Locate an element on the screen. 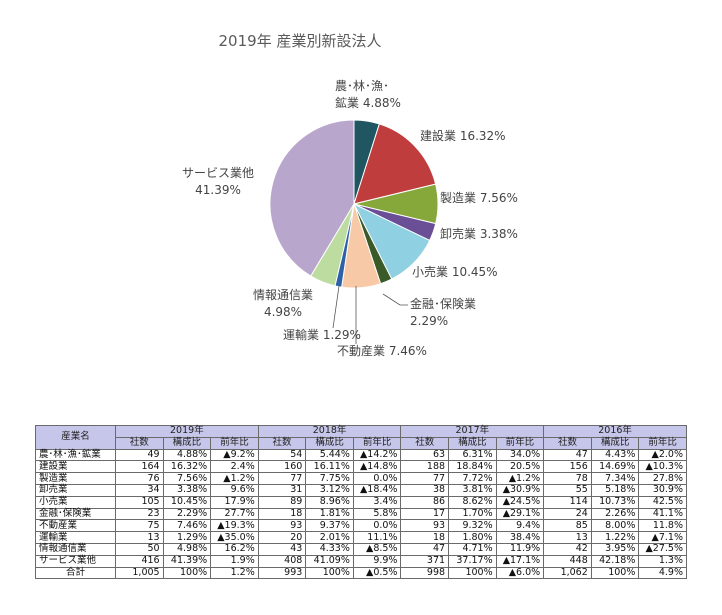 Image resolution: width=722 pixels, height=615 pixels. table-cell: 4.43% is located at coordinates (615, 455).